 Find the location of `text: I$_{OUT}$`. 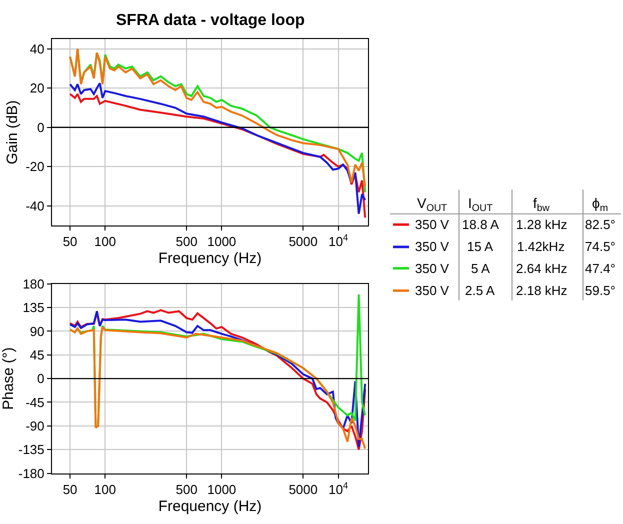

text: I$_{OUT}$ is located at coordinates (480, 204).